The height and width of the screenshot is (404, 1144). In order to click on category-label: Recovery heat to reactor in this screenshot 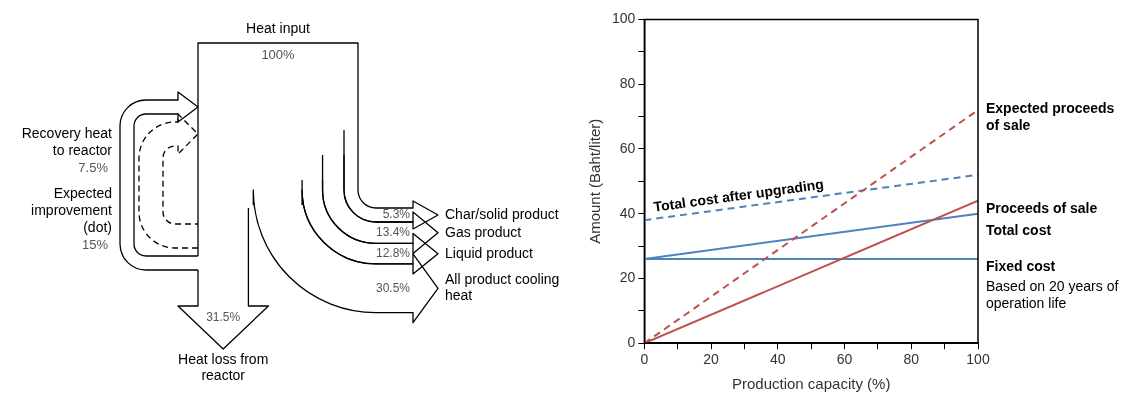, I will do `click(67, 141)`.